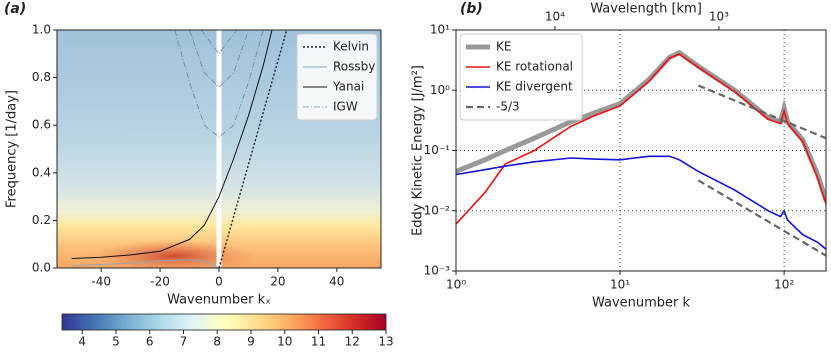 This screenshot has width=831, height=354. I want to click on x2-axis-label: Wavelength [km], so click(646, 9).